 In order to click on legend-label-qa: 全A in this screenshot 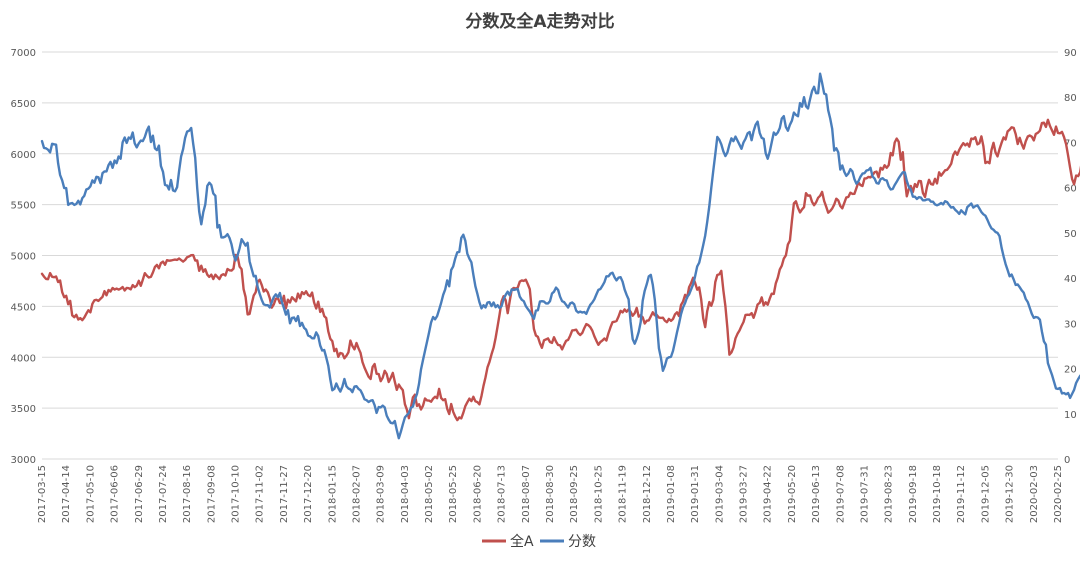, I will do `click(522, 541)`.